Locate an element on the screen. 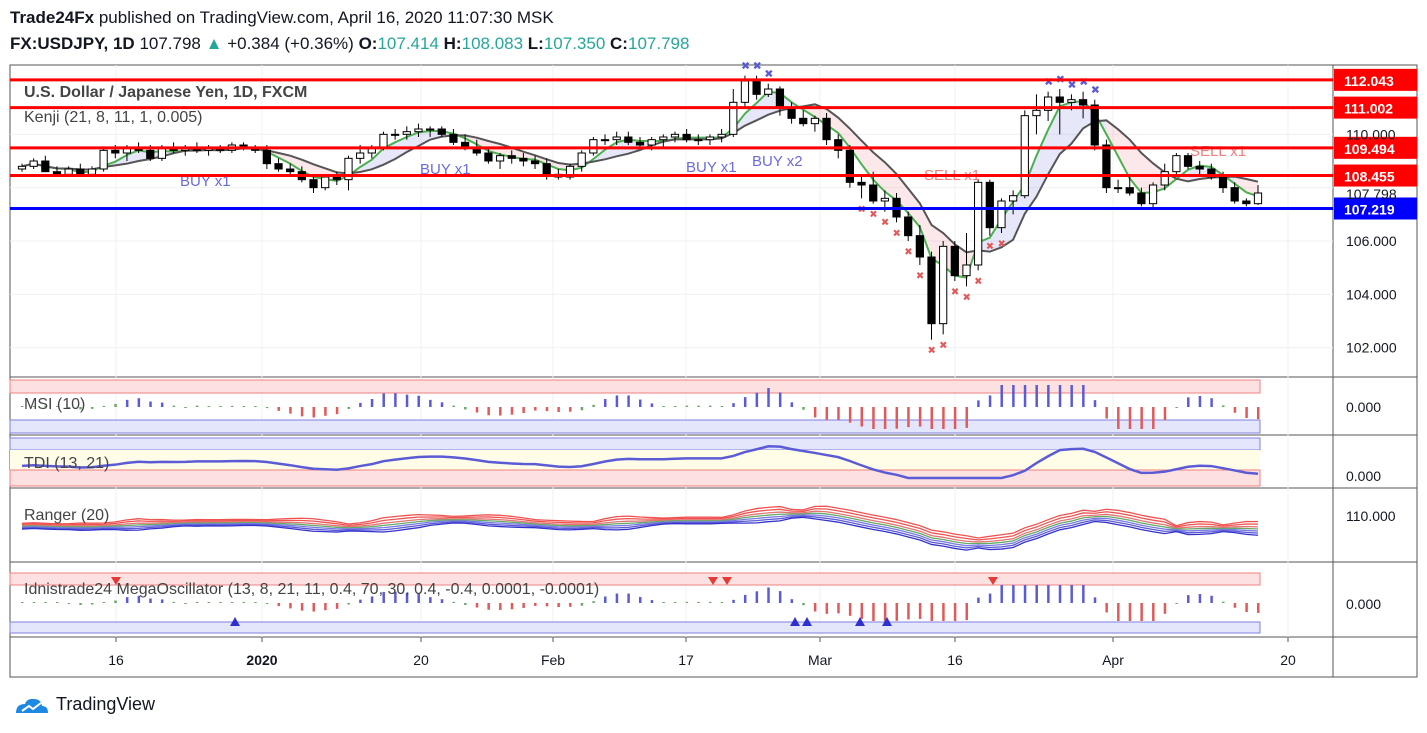  level-price-label: 112.043 is located at coordinates (1369, 81).